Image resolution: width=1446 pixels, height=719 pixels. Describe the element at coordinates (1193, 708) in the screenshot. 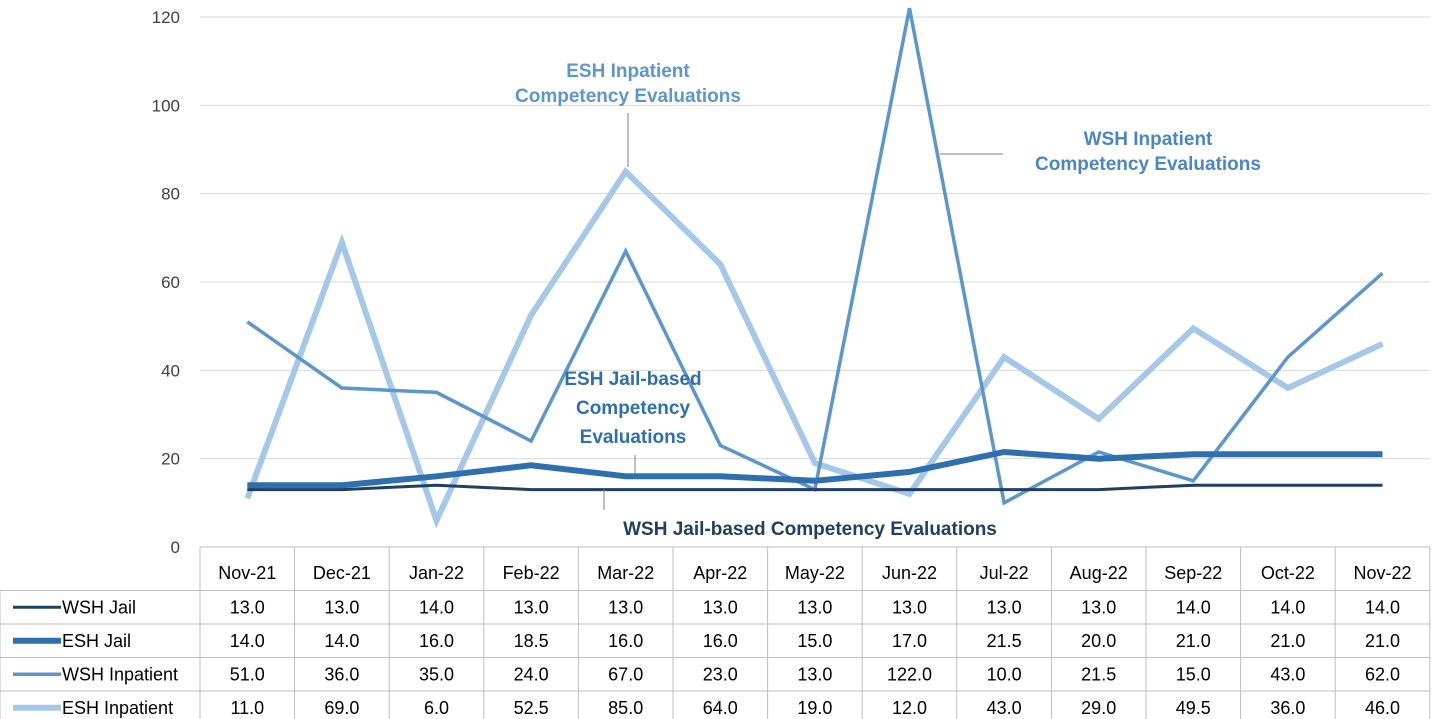

I see `table-cell-value: 49.5` at that location.